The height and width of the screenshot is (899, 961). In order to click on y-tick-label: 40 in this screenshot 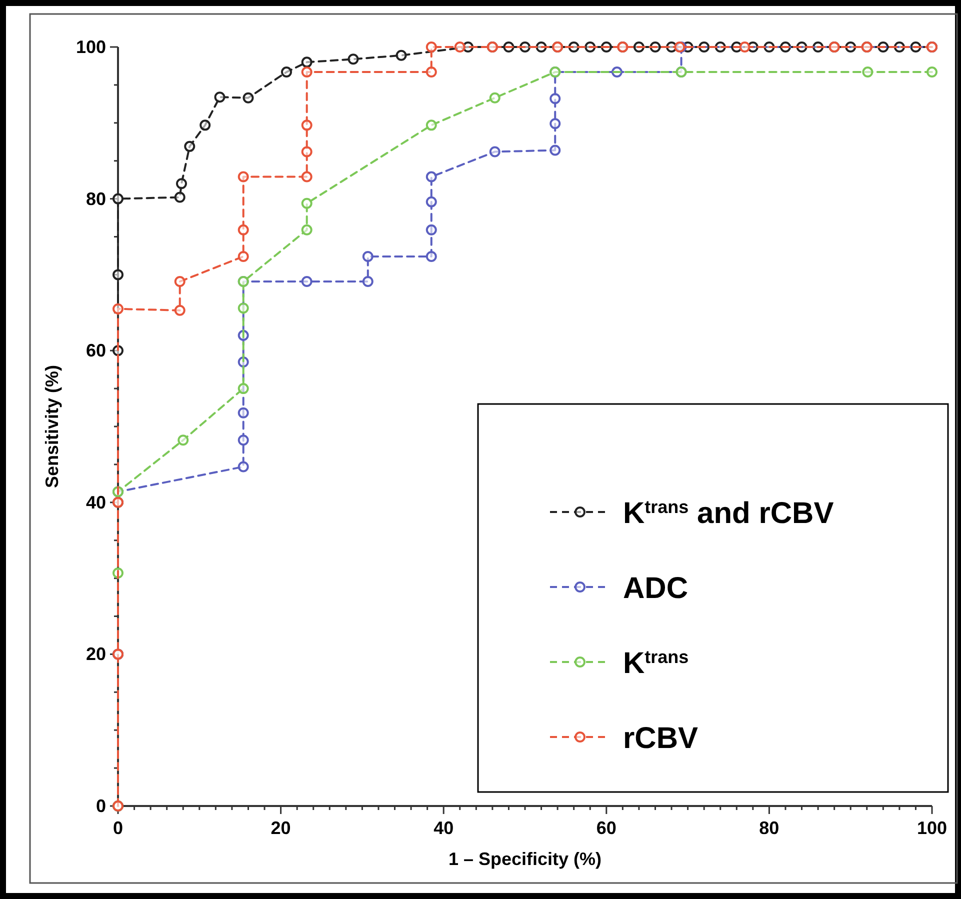, I will do `click(96, 502)`.